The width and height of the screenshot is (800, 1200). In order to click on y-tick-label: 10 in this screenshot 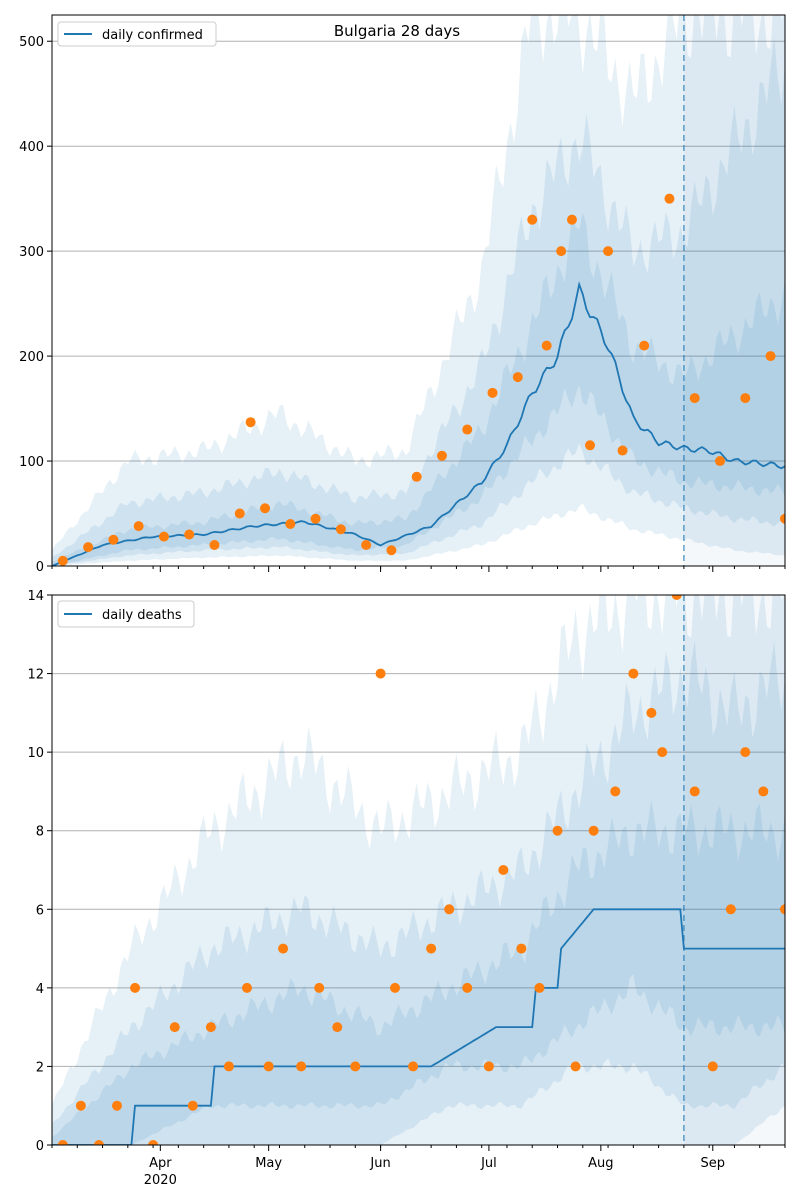, I will do `click(35, 753)`.